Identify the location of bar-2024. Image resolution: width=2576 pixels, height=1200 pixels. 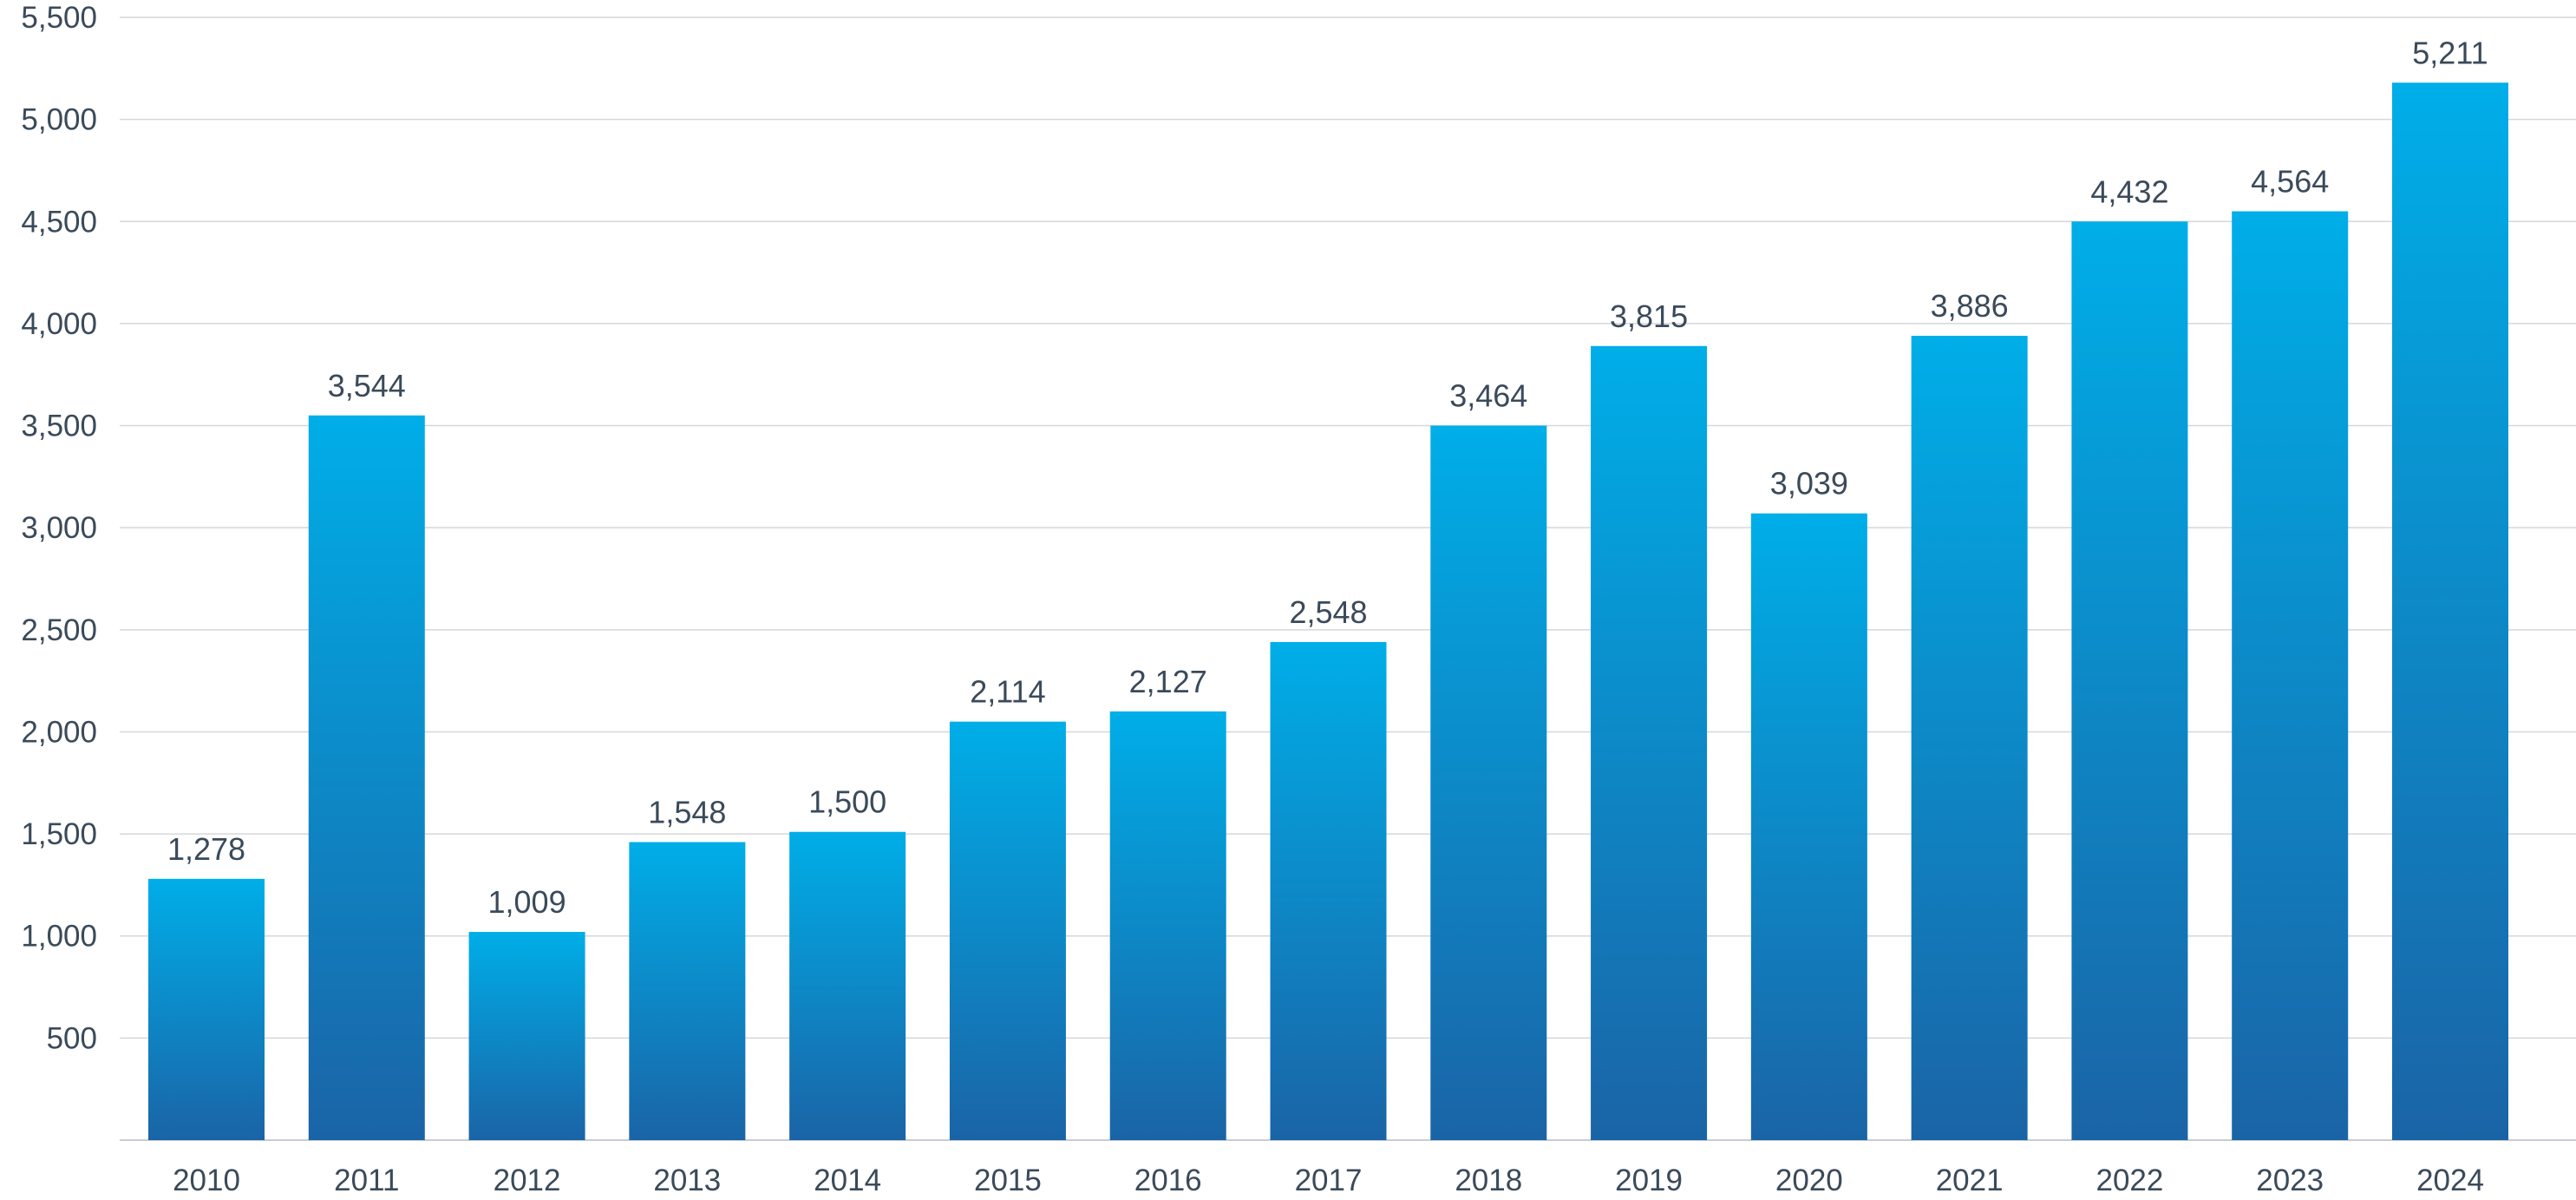
(2450, 612).